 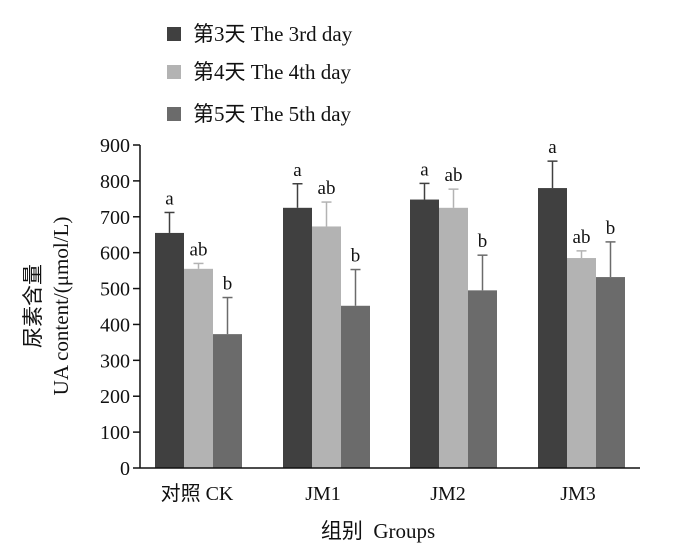 What do you see at coordinates (272, 114) in the screenshot?
I see `legend-label: 第5天 The 5th day` at bounding box center [272, 114].